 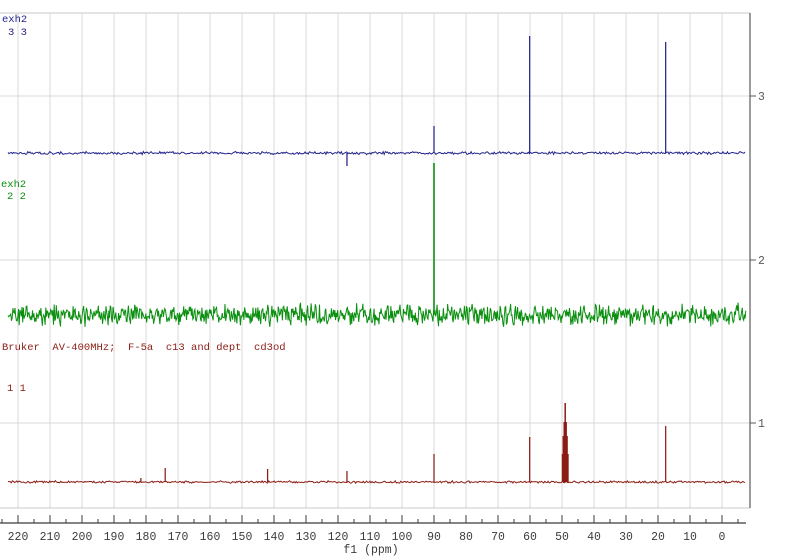 I want to click on x-tick-label: 70, so click(x=498, y=537).